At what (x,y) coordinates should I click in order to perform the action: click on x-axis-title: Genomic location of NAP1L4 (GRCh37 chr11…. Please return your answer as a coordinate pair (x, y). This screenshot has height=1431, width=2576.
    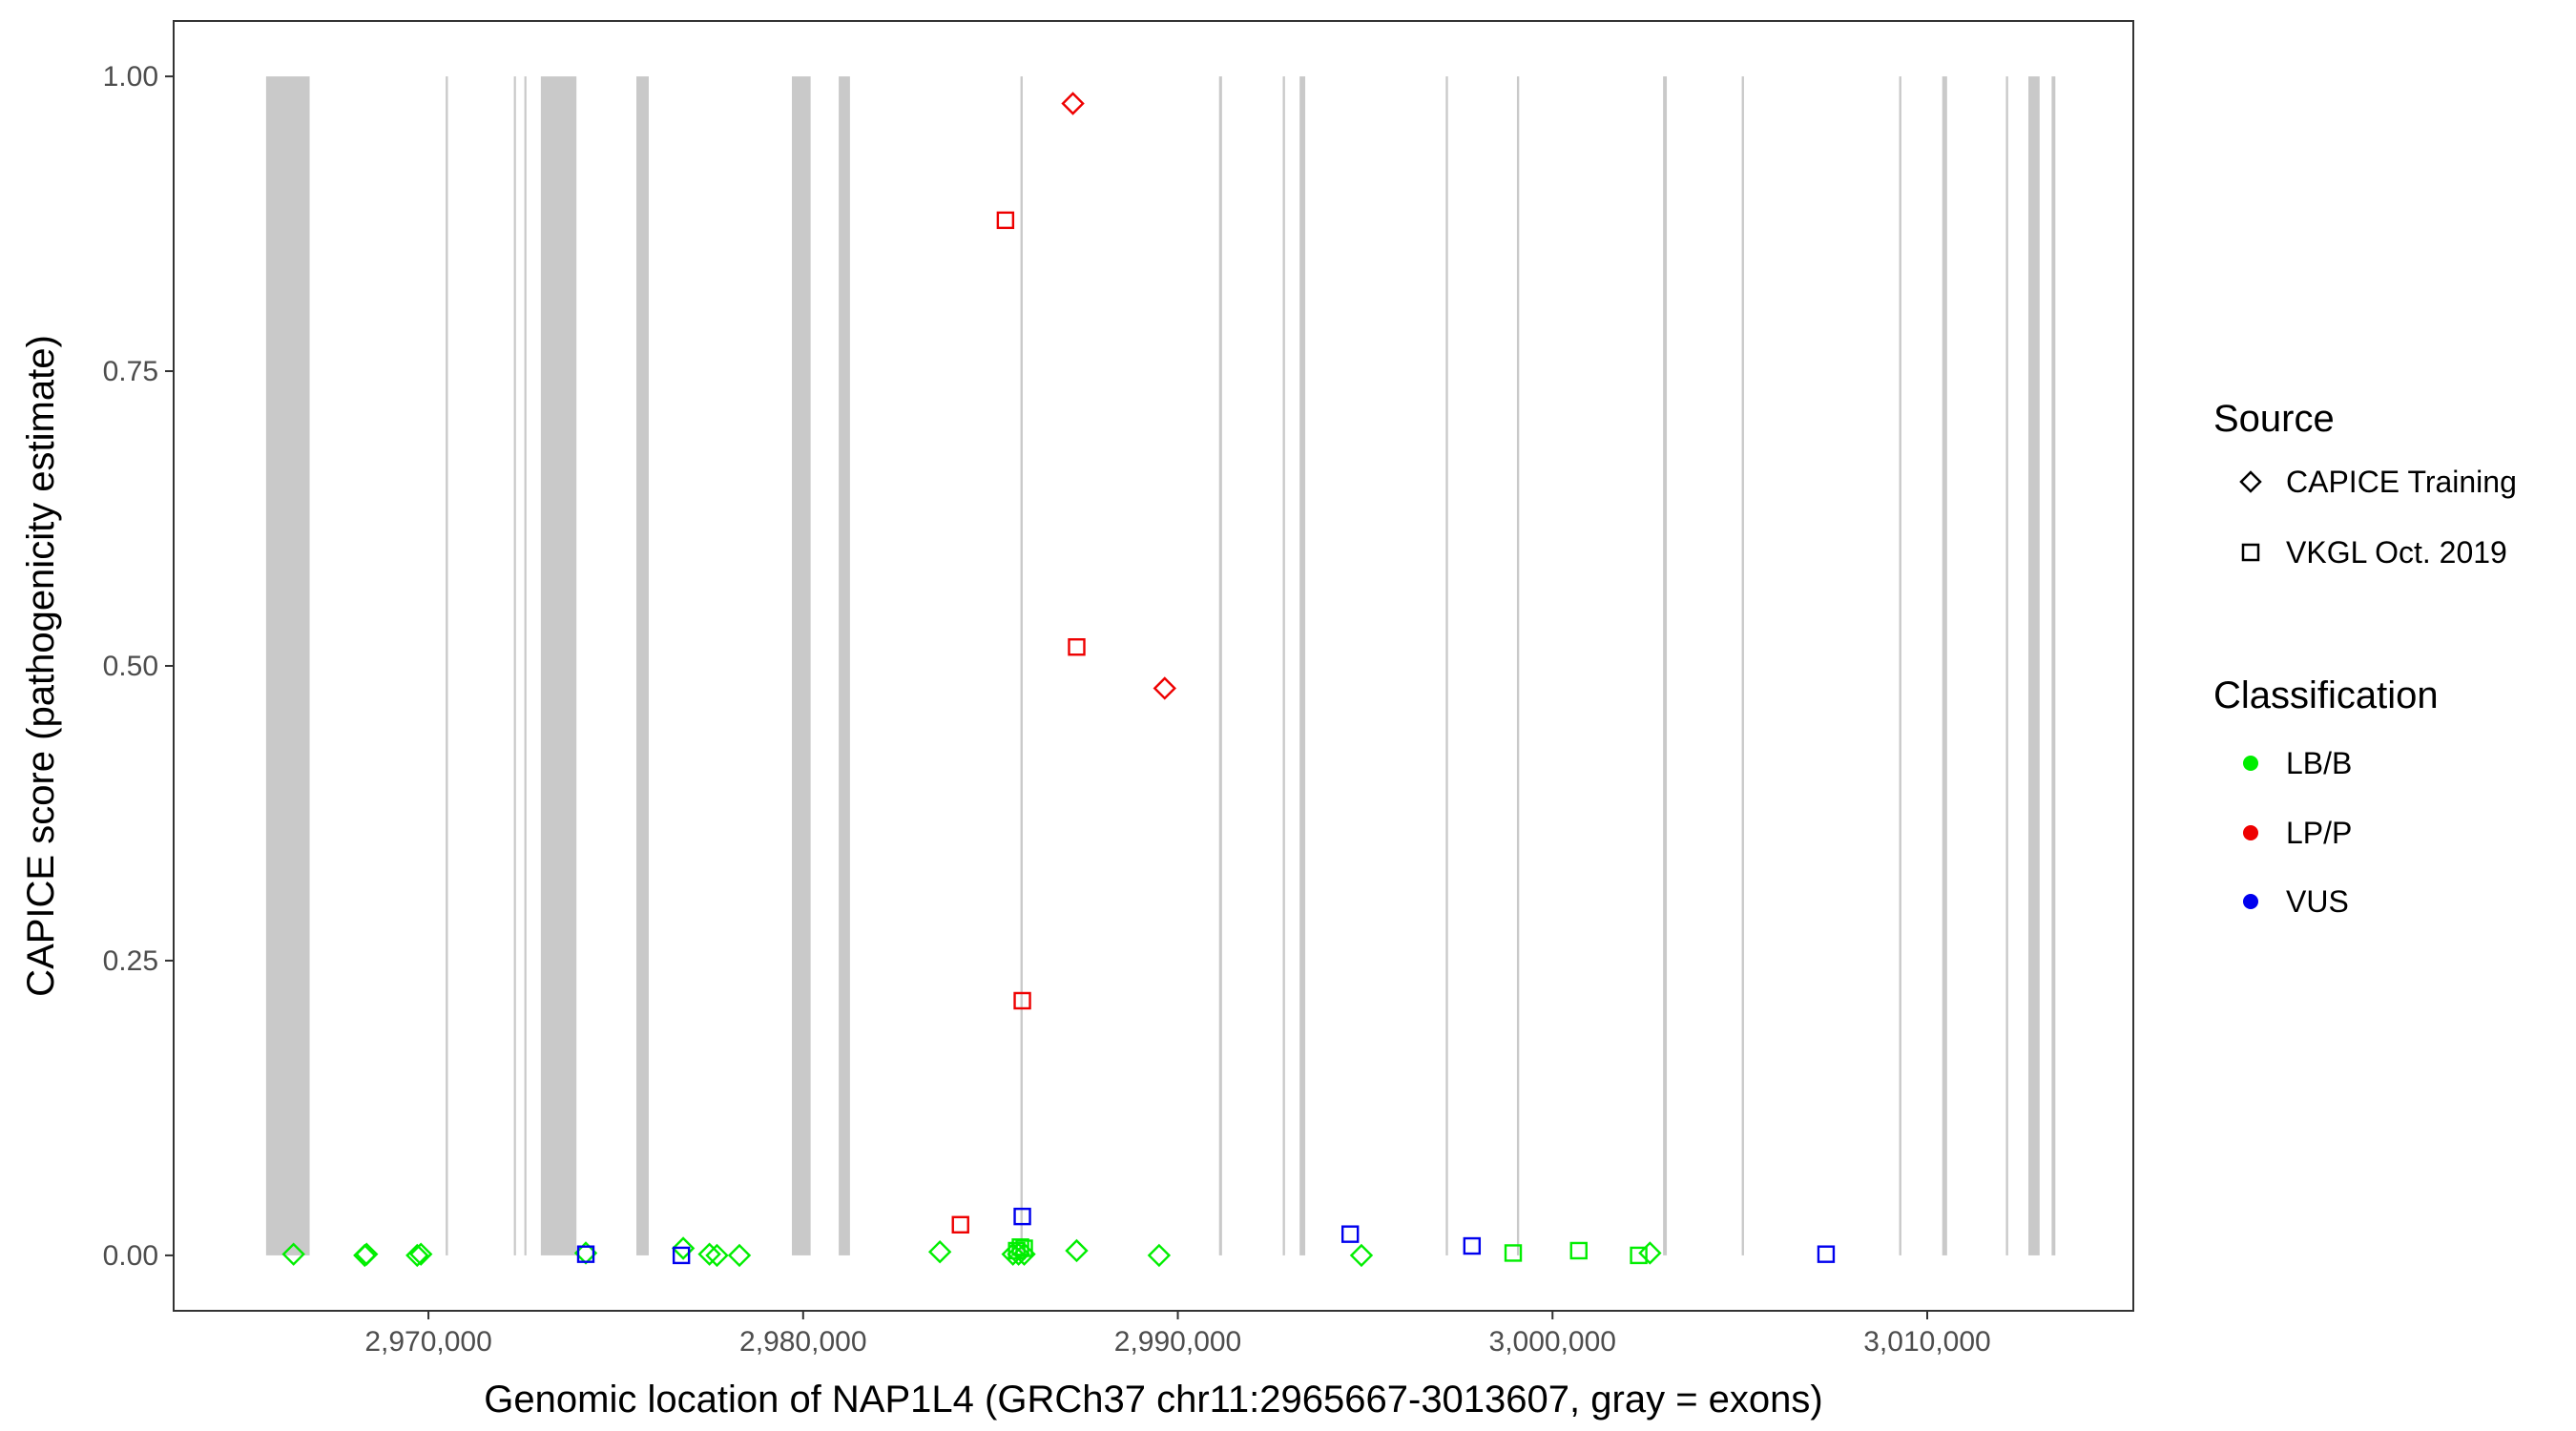
    Looking at the image, I should click on (1153, 1400).